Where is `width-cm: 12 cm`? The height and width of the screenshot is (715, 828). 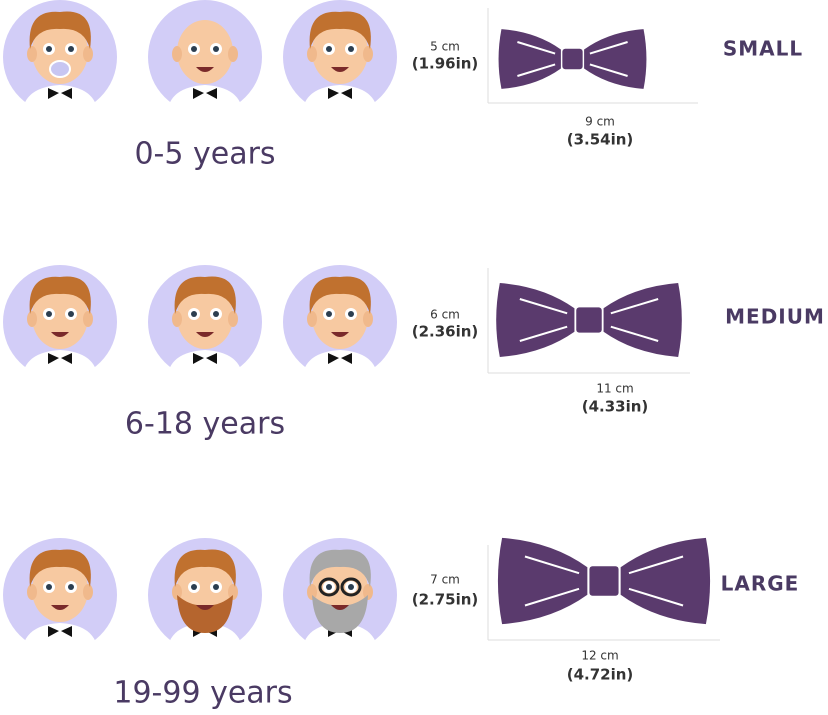 width-cm: 12 cm is located at coordinates (599, 656).